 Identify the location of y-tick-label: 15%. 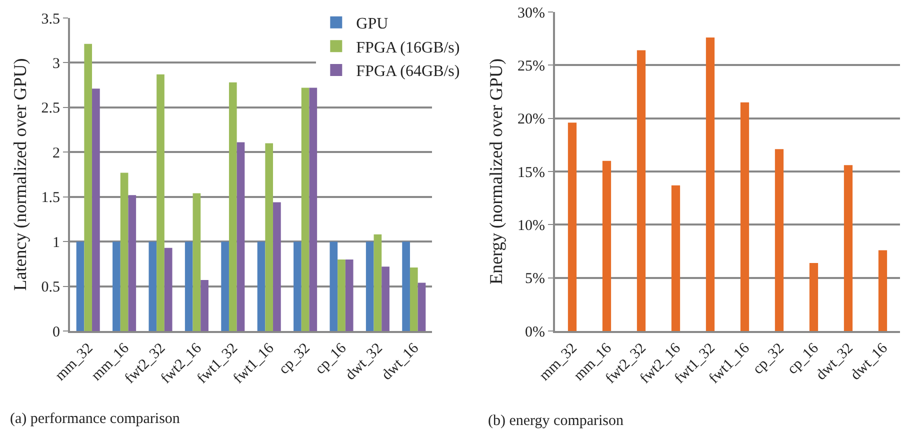
(531, 172).